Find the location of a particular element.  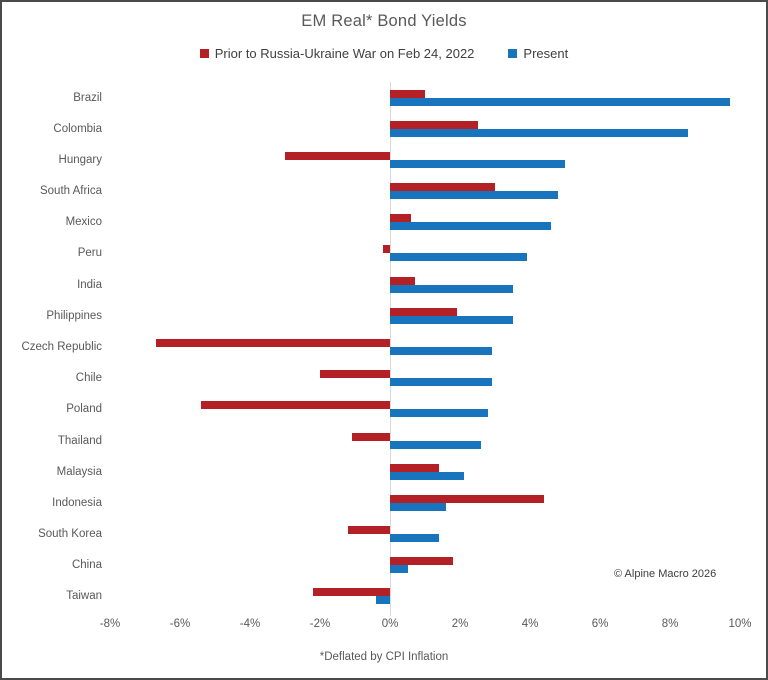

footnote: *Deflated by CPI Inflation is located at coordinates (384, 657).